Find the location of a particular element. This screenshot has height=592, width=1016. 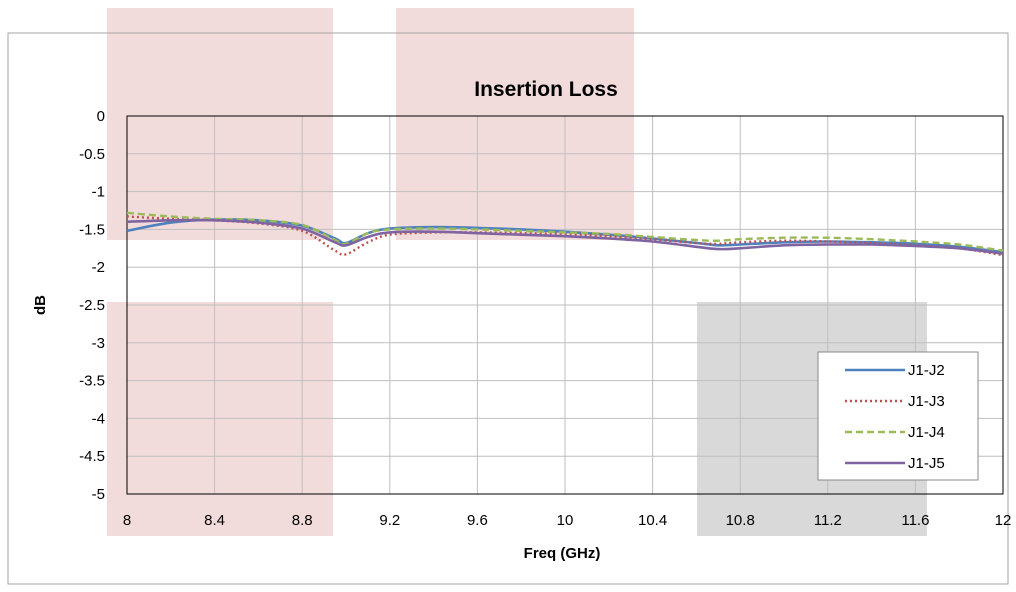

x-tick-label: 10.4 is located at coordinates (652, 520).